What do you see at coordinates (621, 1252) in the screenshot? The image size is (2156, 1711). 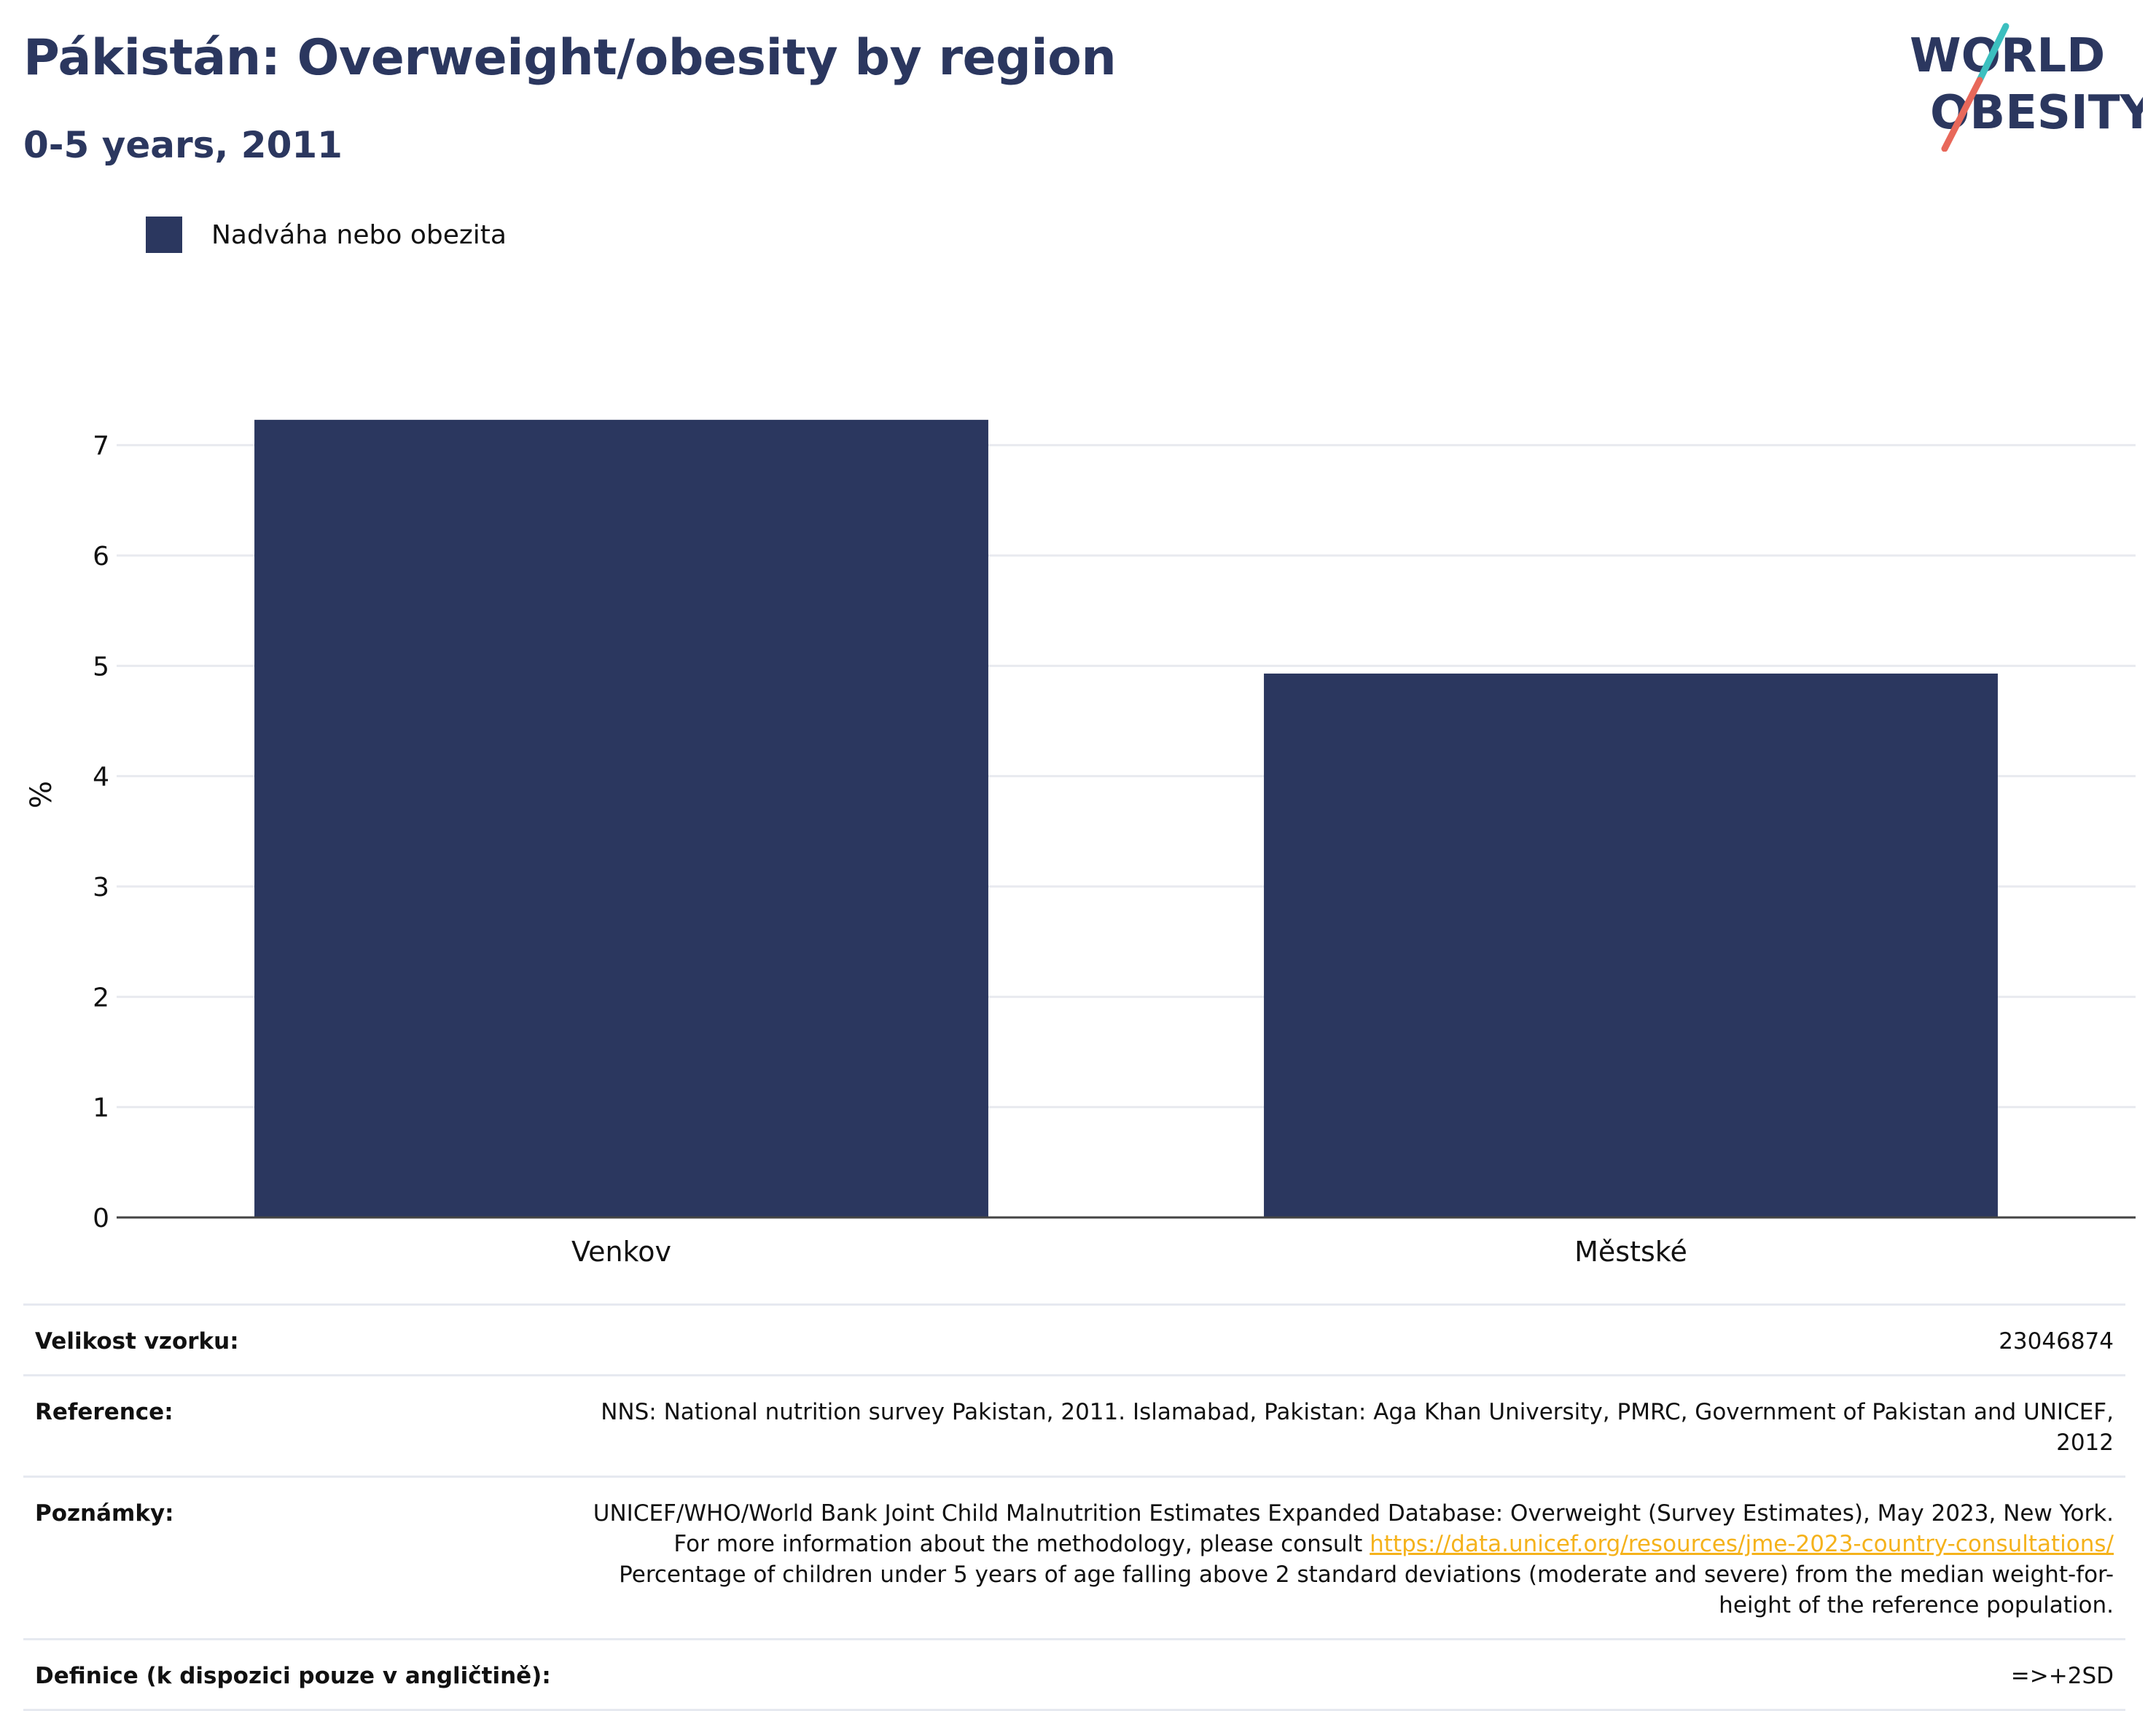 I see `category-label: Venkov` at bounding box center [621, 1252].